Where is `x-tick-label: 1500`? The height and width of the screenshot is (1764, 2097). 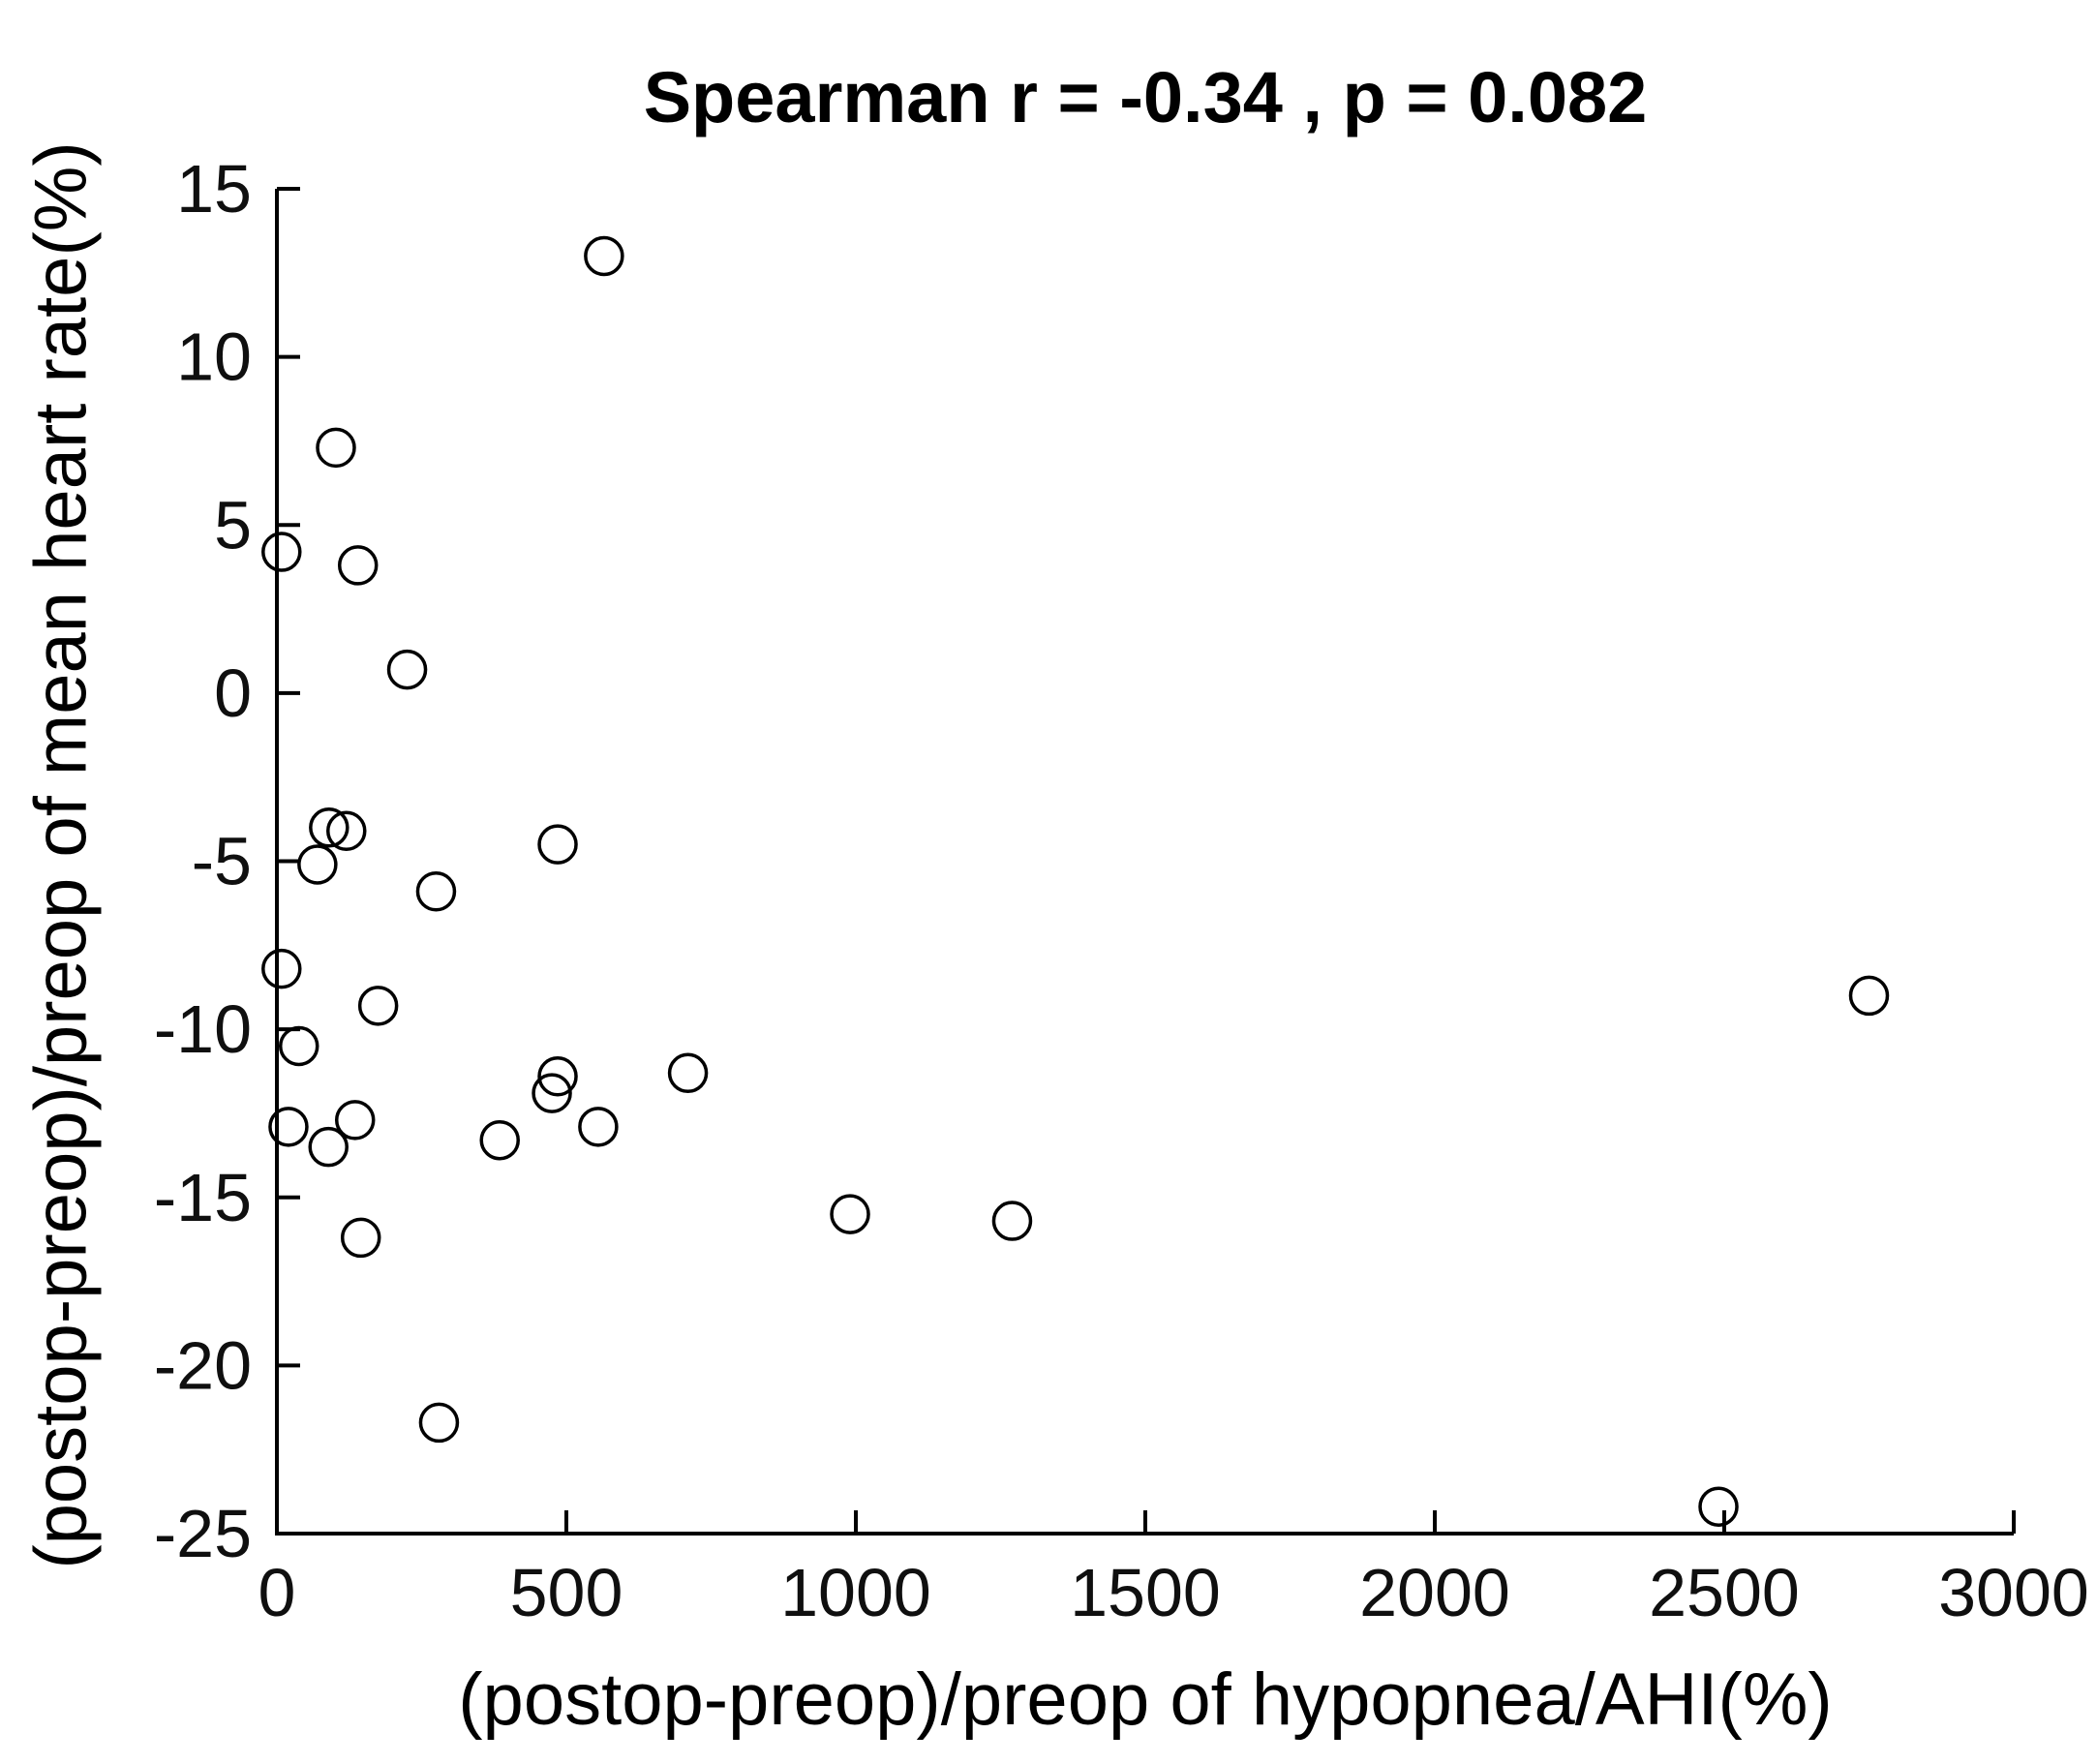
x-tick-label: 1500 is located at coordinates (1145, 1593).